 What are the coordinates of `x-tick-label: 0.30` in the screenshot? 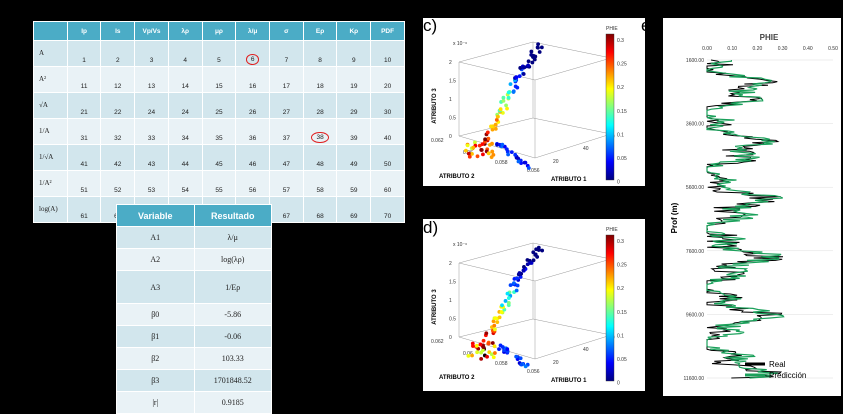 It's located at (783, 49).